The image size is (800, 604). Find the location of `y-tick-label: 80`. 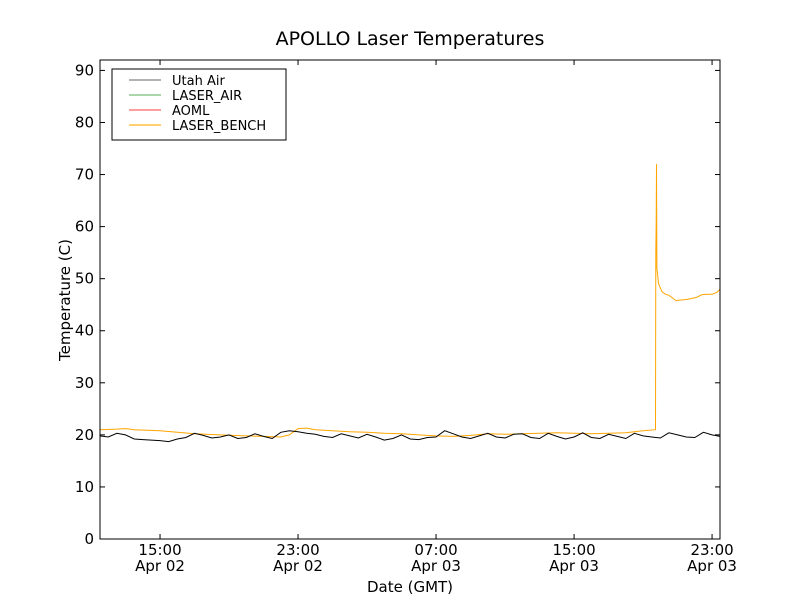

y-tick-label: 80 is located at coordinates (84, 122).